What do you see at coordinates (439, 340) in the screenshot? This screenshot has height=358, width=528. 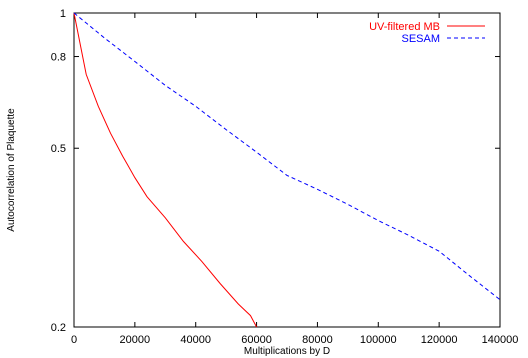 I see `x-tick-label: 120000` at bounding box center [439, 340].